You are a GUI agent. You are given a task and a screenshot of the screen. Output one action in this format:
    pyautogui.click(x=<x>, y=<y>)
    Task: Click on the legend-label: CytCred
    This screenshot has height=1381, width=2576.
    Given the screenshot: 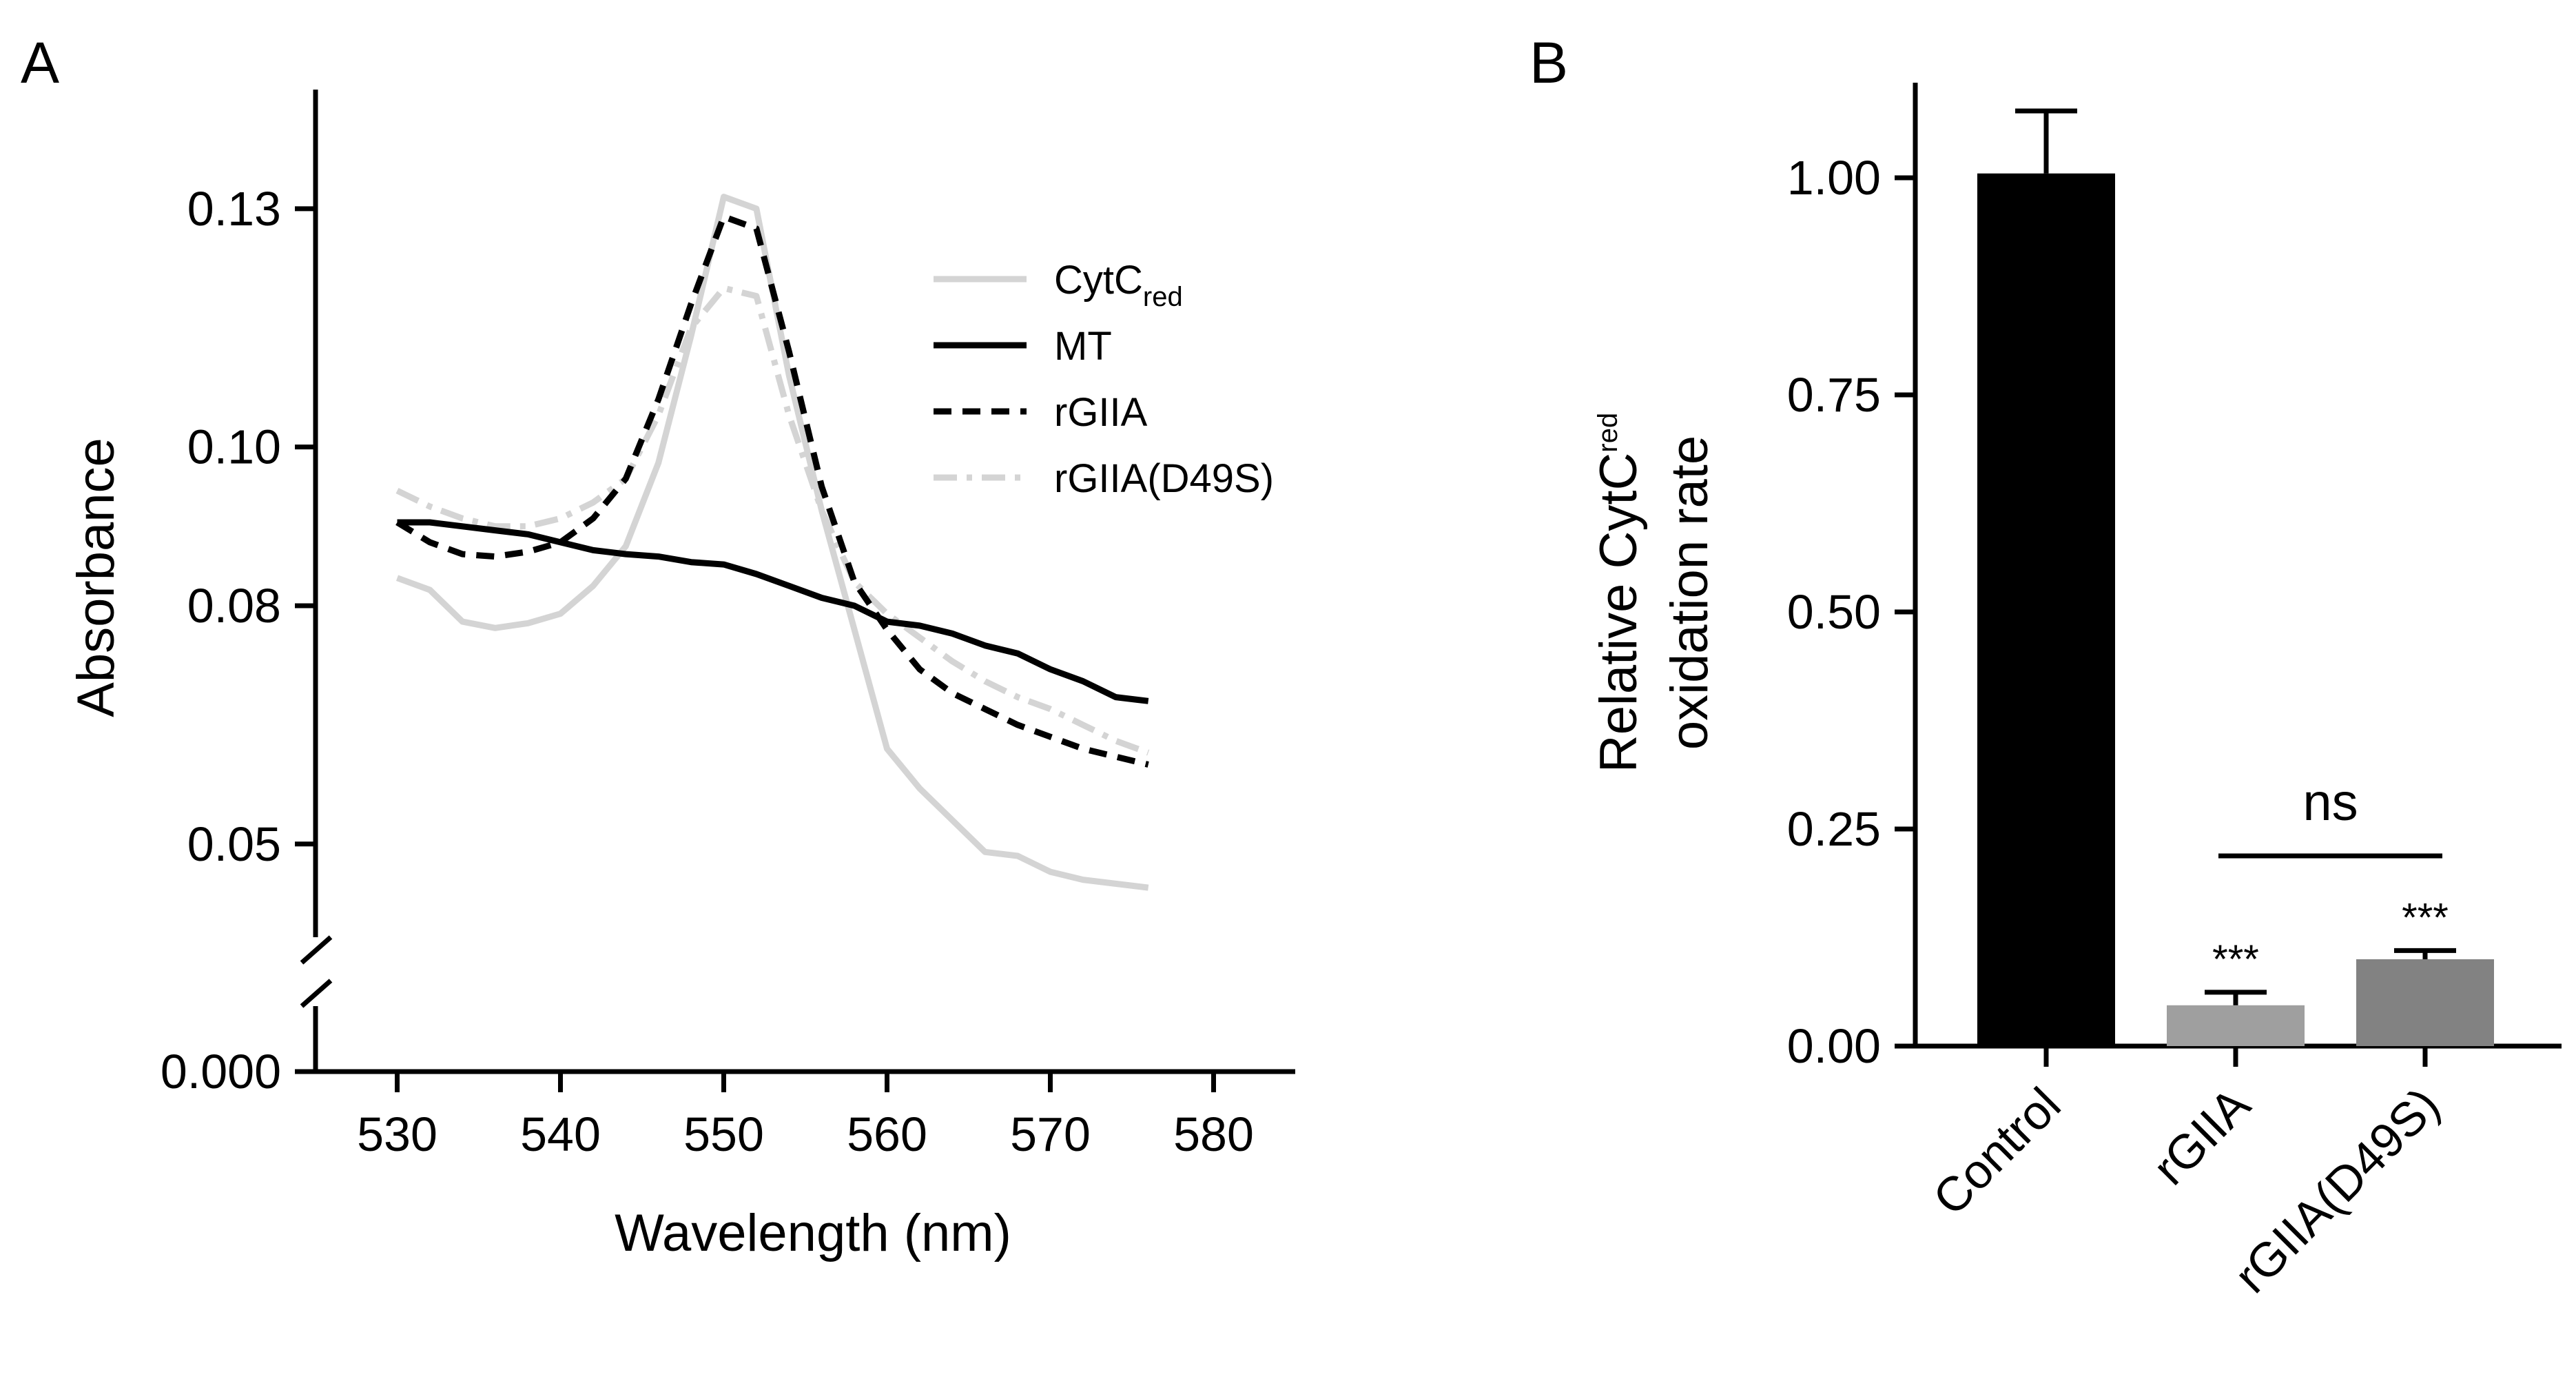 What is the action you would take?
    pyautogui.click(x=1118, y=285)
    